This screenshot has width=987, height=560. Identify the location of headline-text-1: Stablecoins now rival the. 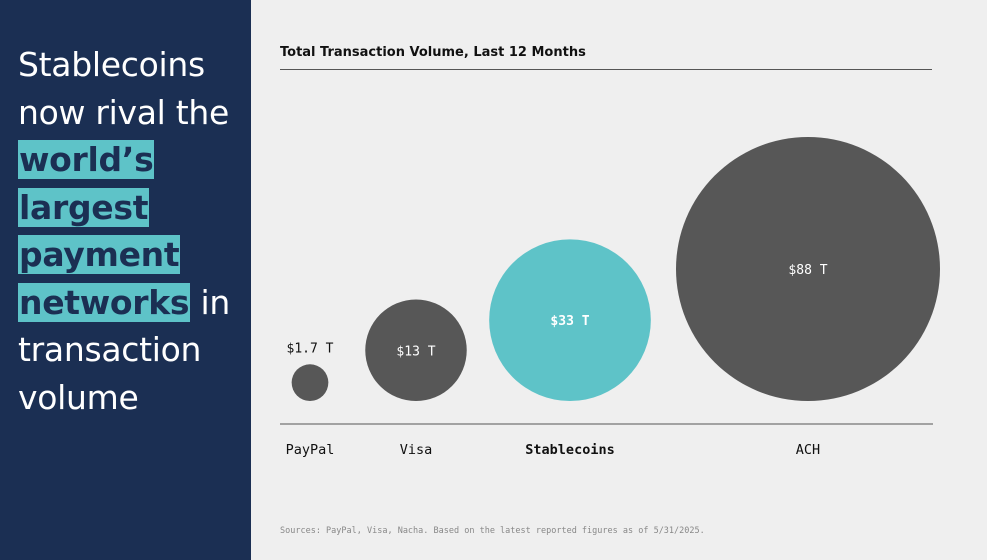
(123, 88).